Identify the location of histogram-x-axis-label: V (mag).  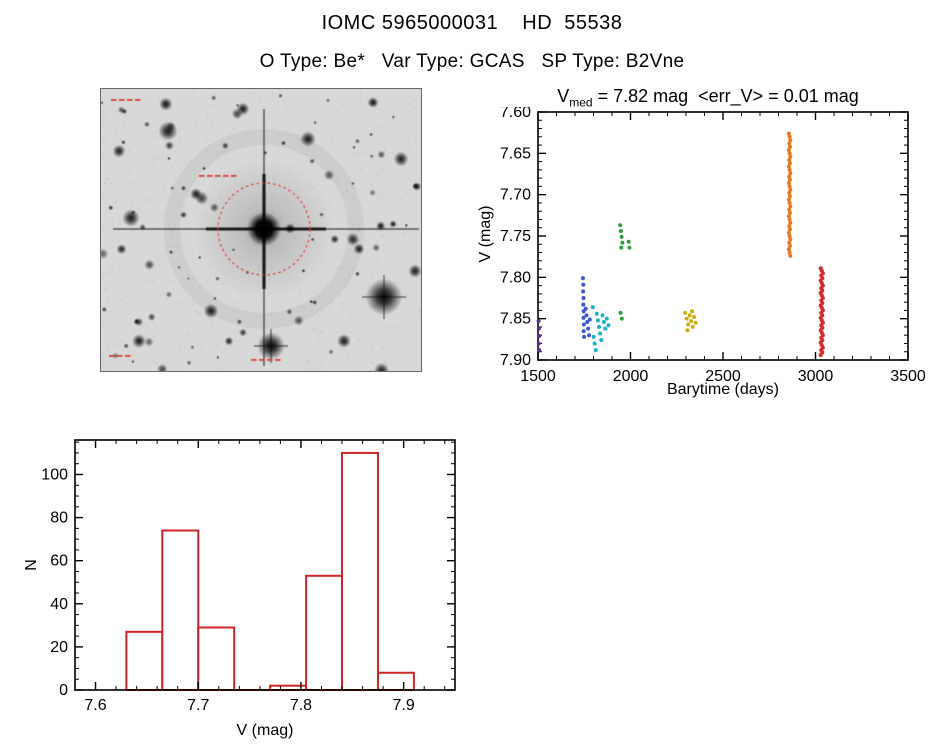
(265, 730).